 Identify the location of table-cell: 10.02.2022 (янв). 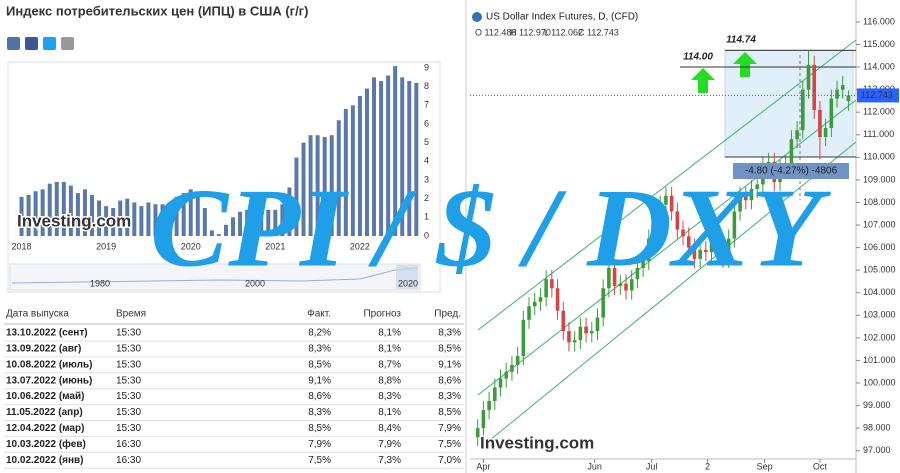
(45, 460).